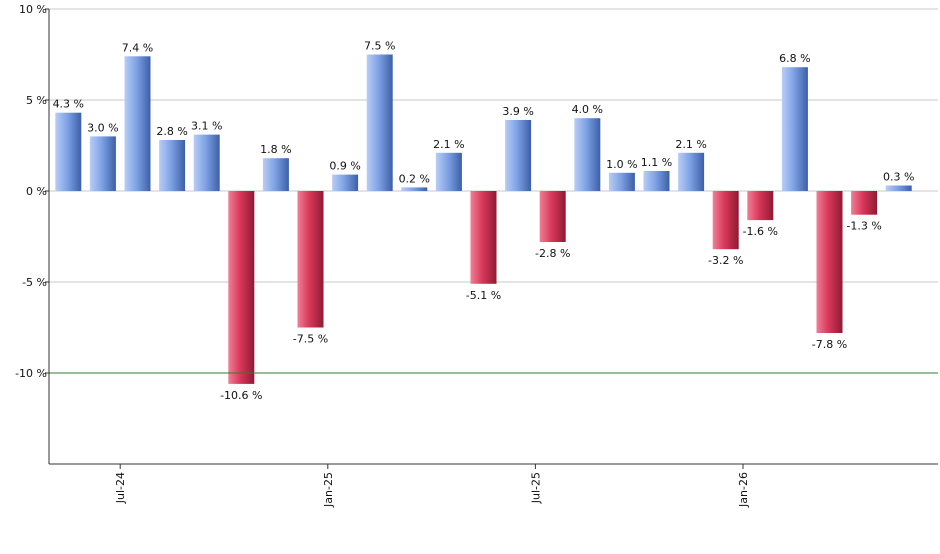 This screenshot has height=554, width=940. Describe the element at coordinates (33, 9) in the screenshot. I see `y-tick-label: 10 %` at that location.